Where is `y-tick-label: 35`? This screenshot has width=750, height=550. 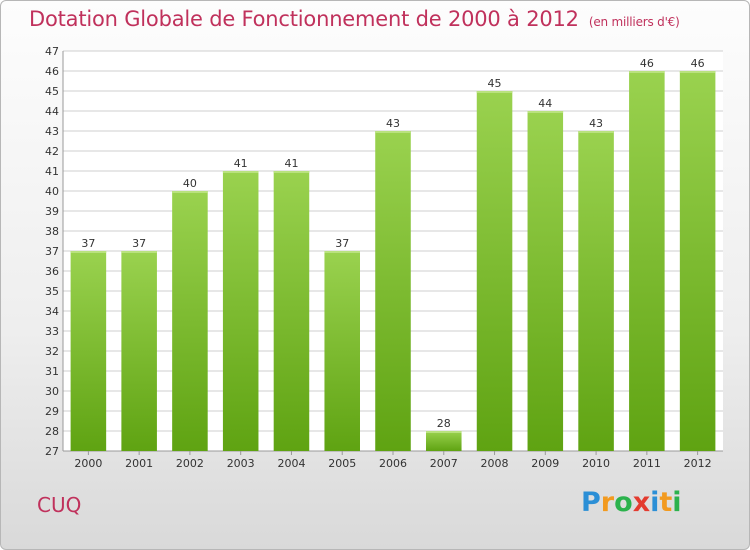
y-tick-label: 35 is located at coordinates (52, 291).